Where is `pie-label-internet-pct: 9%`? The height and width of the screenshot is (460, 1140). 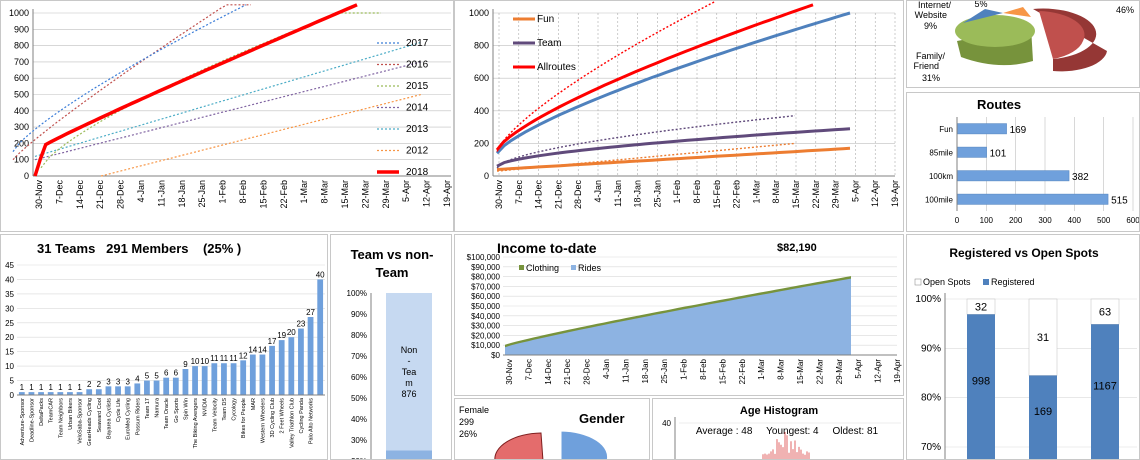 pie-label-internet-pct: 9% is located at coordinates (930, 26).